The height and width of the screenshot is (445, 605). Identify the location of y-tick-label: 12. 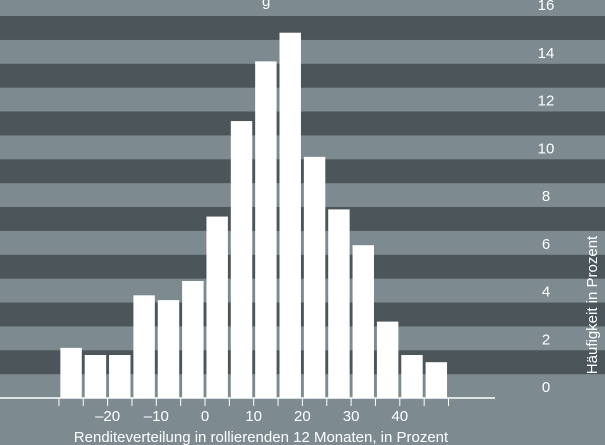
(546, 101).